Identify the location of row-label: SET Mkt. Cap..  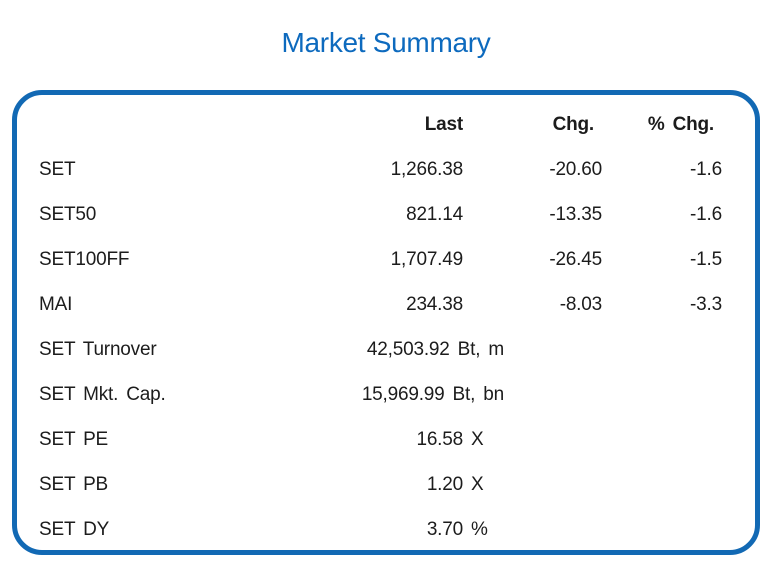
(102, 394).